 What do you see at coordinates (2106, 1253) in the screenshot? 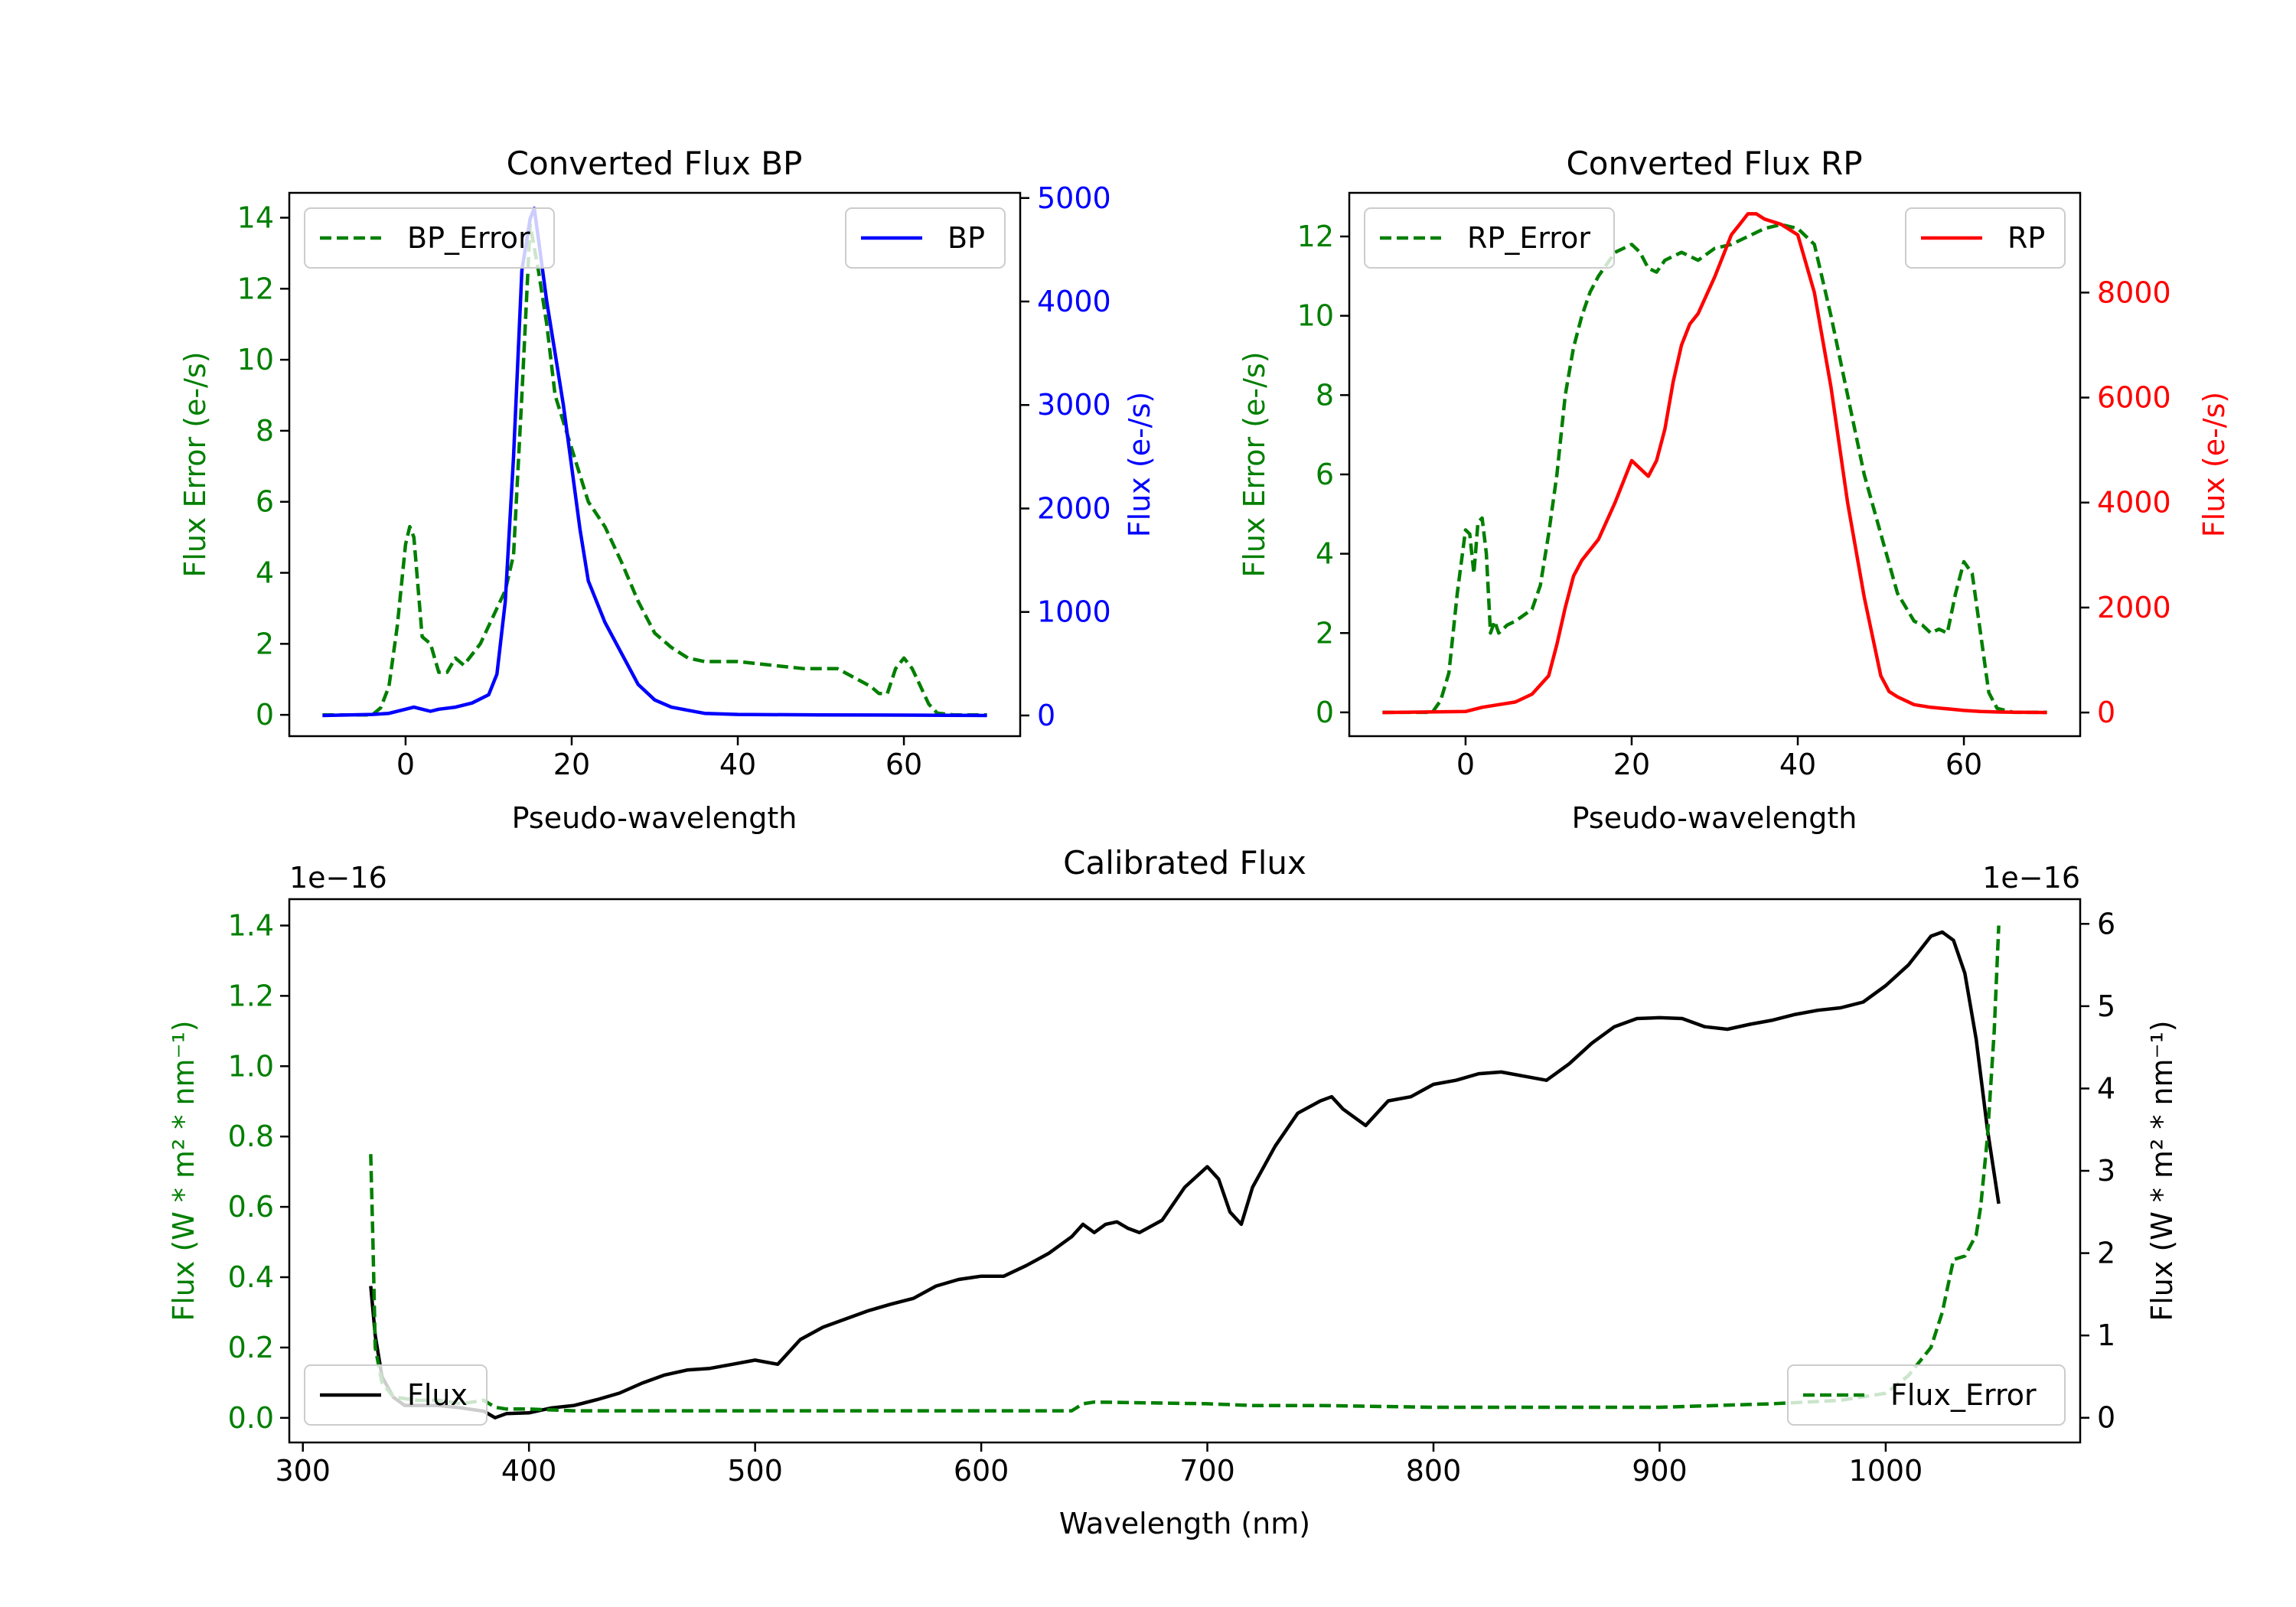
I see `y-tick-label-right: 2` at bounding box center [2106, 1253].